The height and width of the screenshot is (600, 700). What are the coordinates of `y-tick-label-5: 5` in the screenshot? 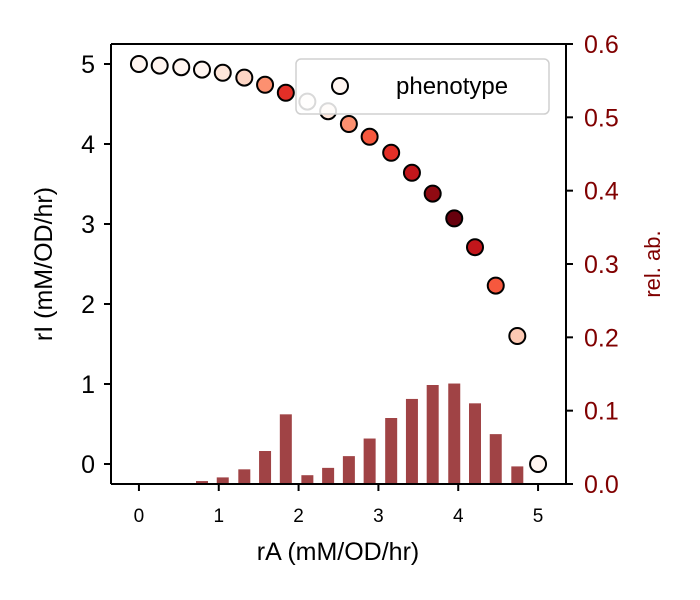 It's located at (88, 65).